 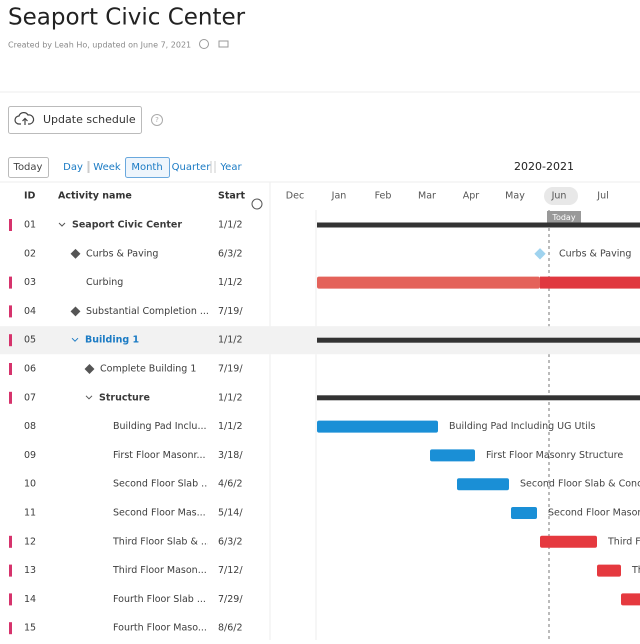 What do you see at coordinates (544, 166) in the screenshot?
I see `period: 2020-2021` at bounding box center [544, 166].